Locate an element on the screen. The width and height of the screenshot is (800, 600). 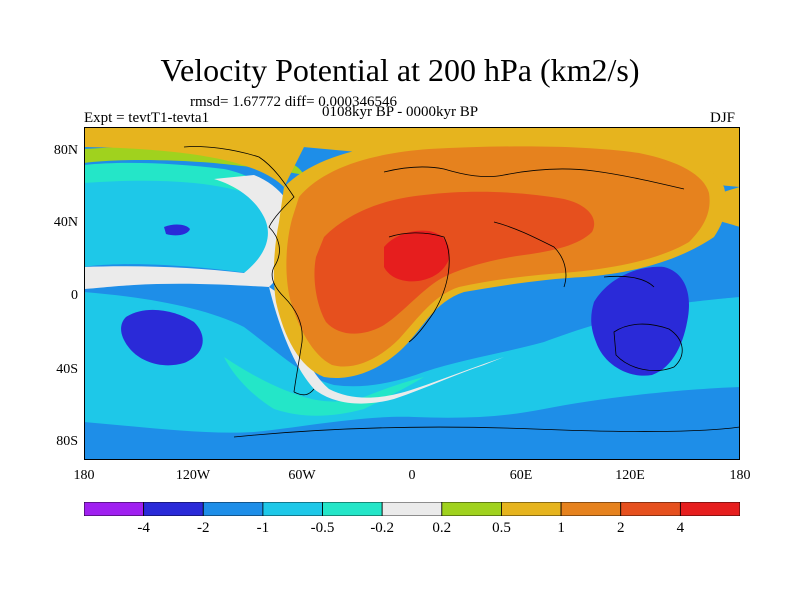
rmsd-text: rmsd= 1.67772 diff= 0.000346546 is located at coordinates (294, 102).